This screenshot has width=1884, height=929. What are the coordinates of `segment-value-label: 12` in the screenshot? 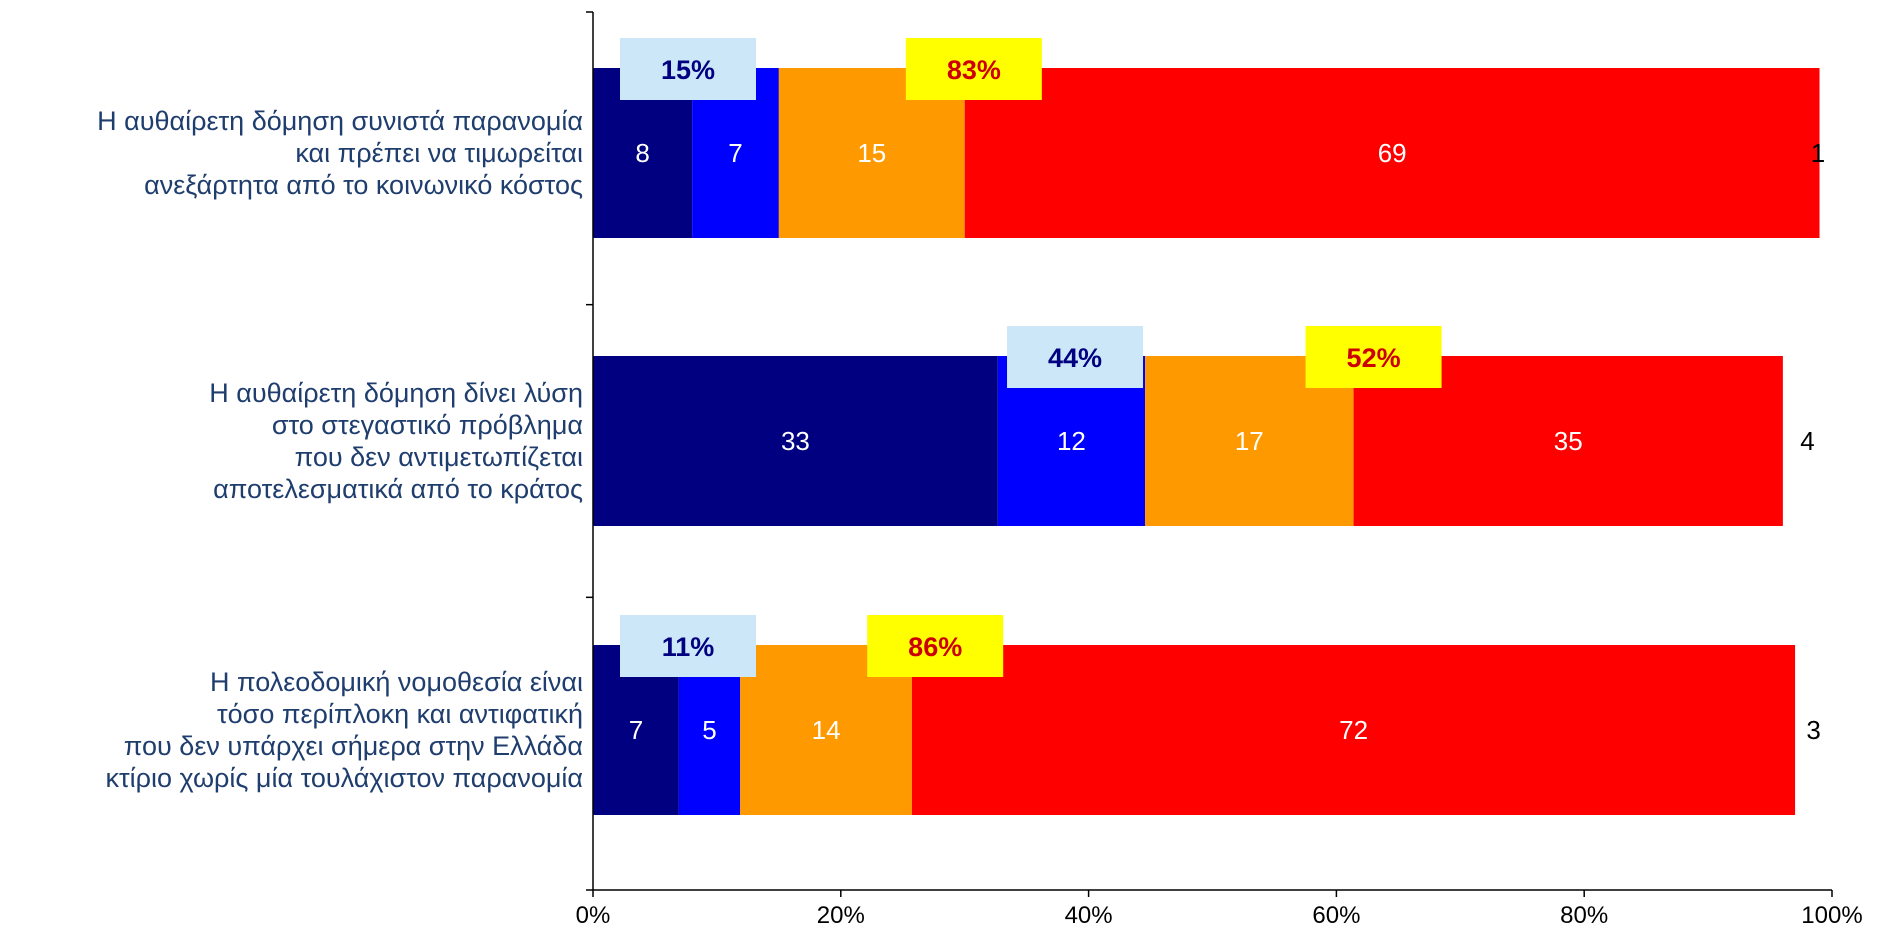 It's located at (1071, 441).